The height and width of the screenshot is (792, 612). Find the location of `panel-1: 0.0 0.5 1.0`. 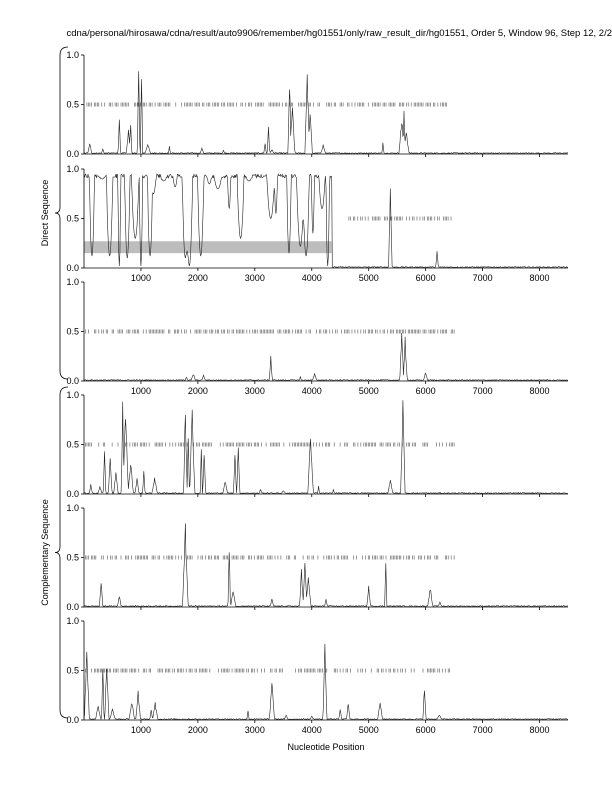

panel-1: 0.0 0.5 1.0 is located at coordinates (317, 104).